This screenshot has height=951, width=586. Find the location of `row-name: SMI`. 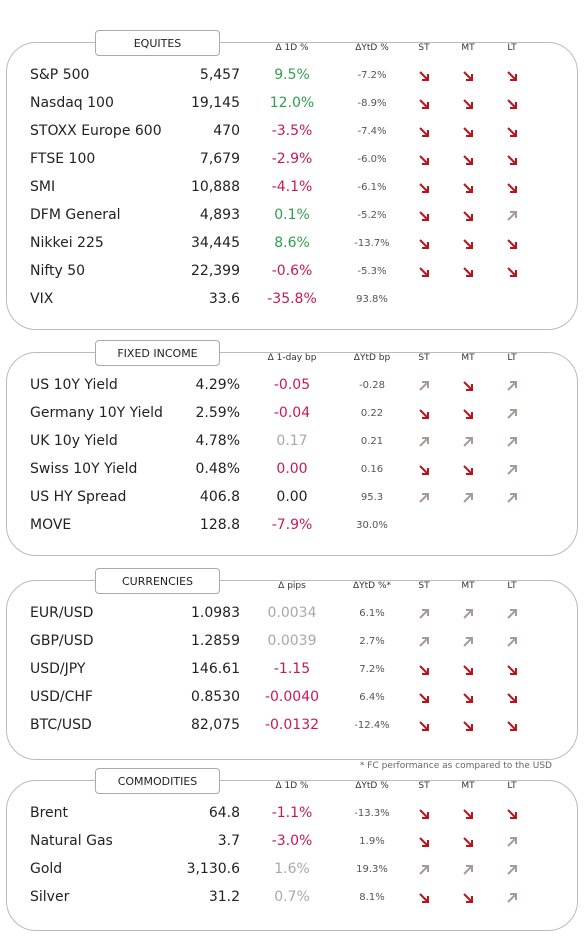

row-name: SMI is located at coordinates (43, 187).